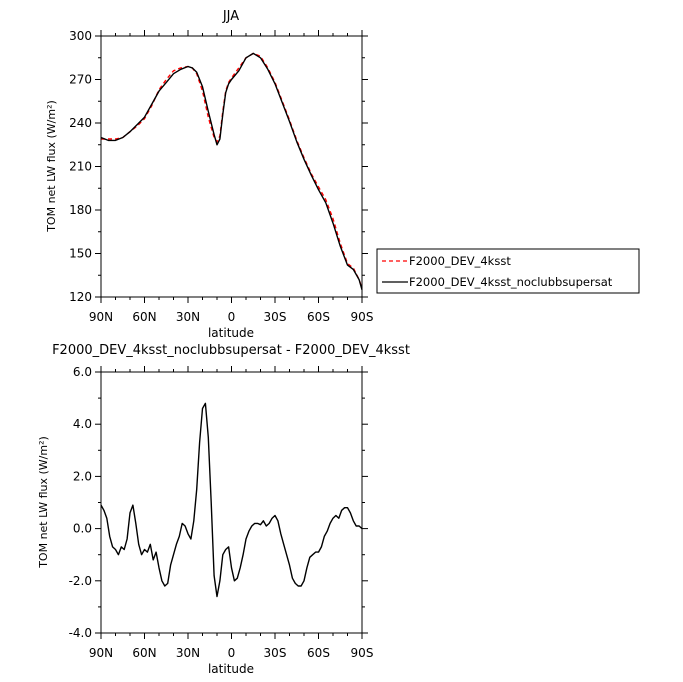 This screenshot has width=683, height=682. I want to click on bottom-x-tick-label: 30N, so click(188, 653).